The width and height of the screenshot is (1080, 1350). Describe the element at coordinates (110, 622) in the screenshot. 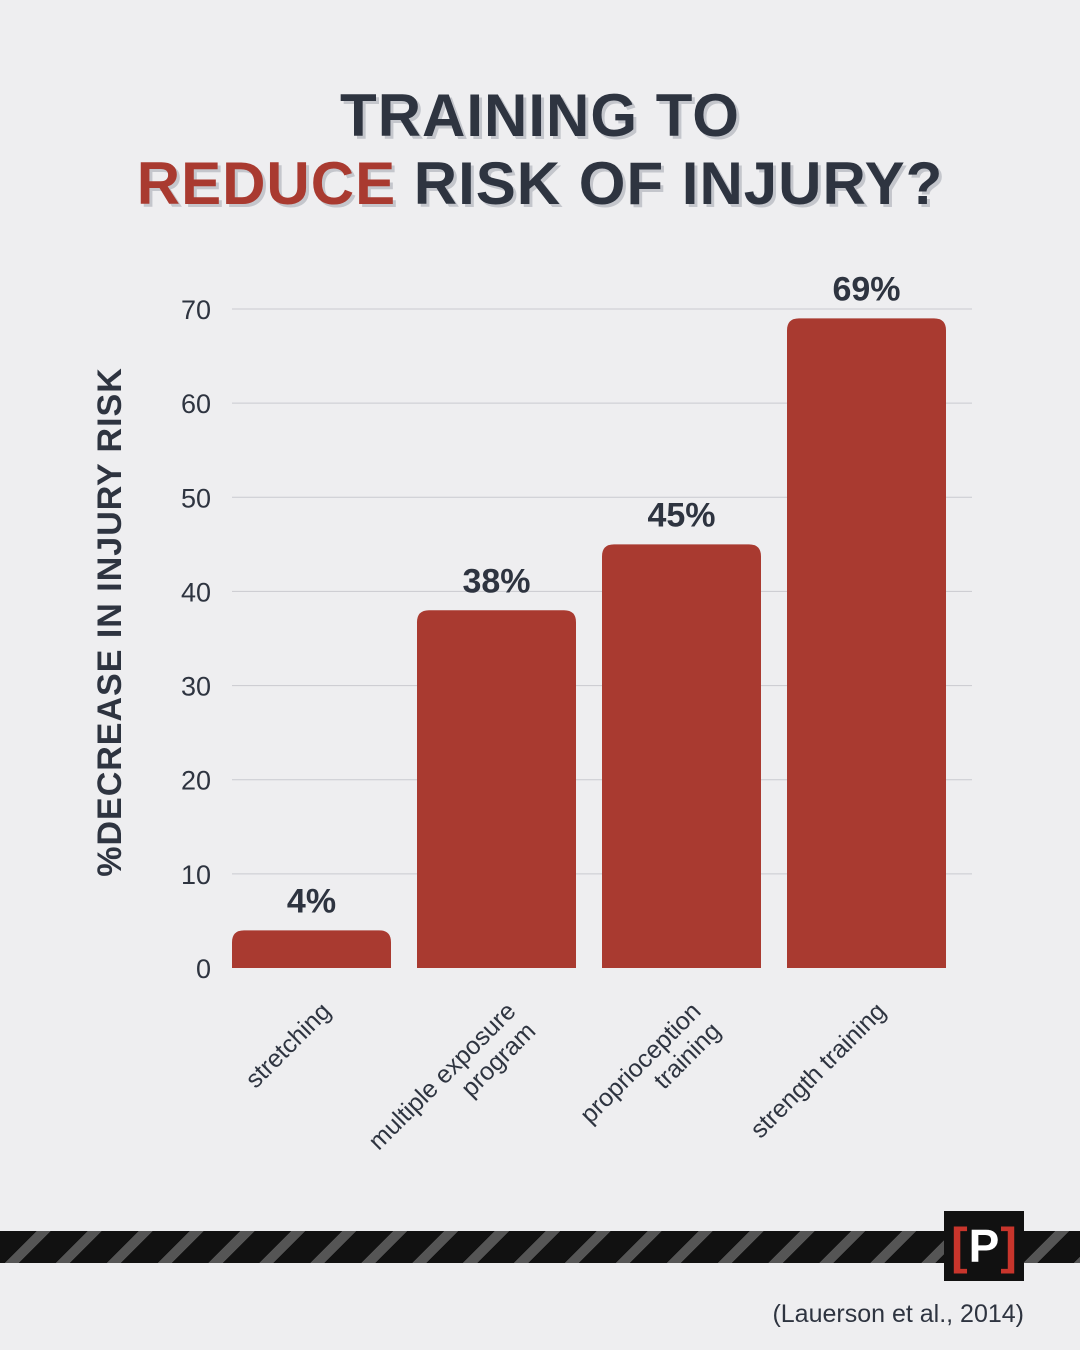

I see `y-axis-label: %DECREASE IN INJURY RISK` at that location.